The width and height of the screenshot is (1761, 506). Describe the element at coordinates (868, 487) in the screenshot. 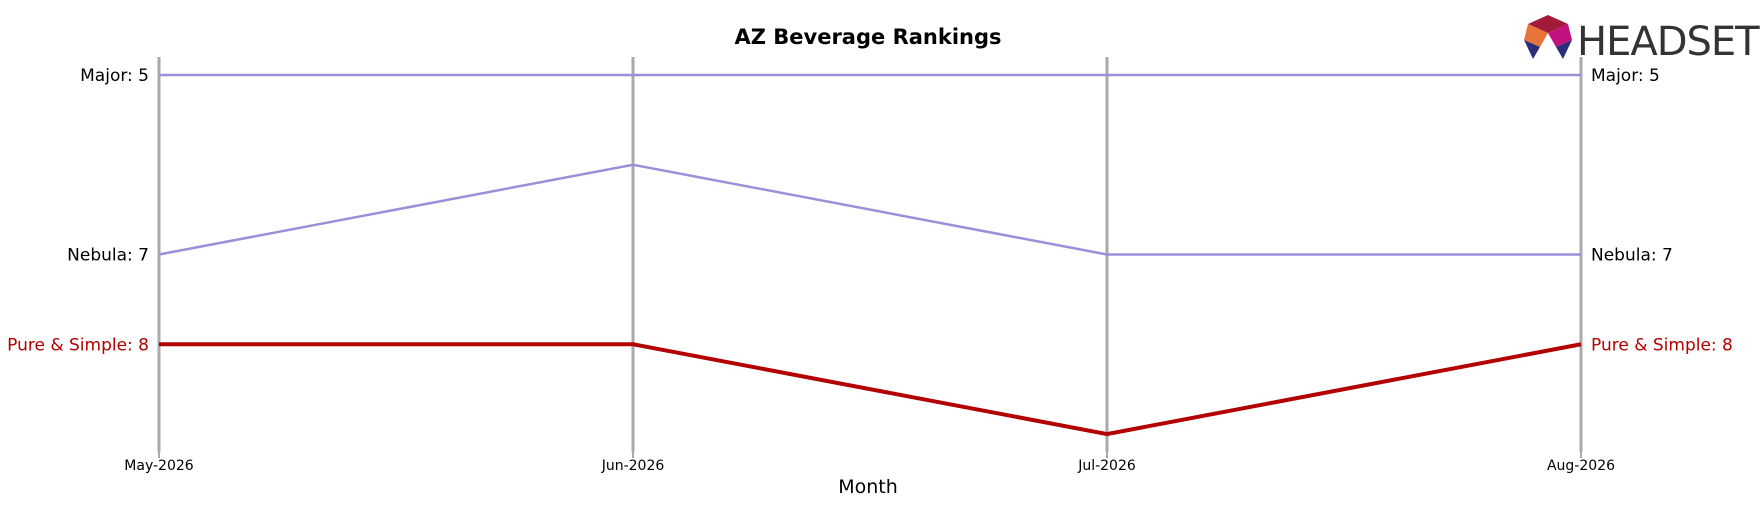

I see `x-axis-label: Month` at that location.